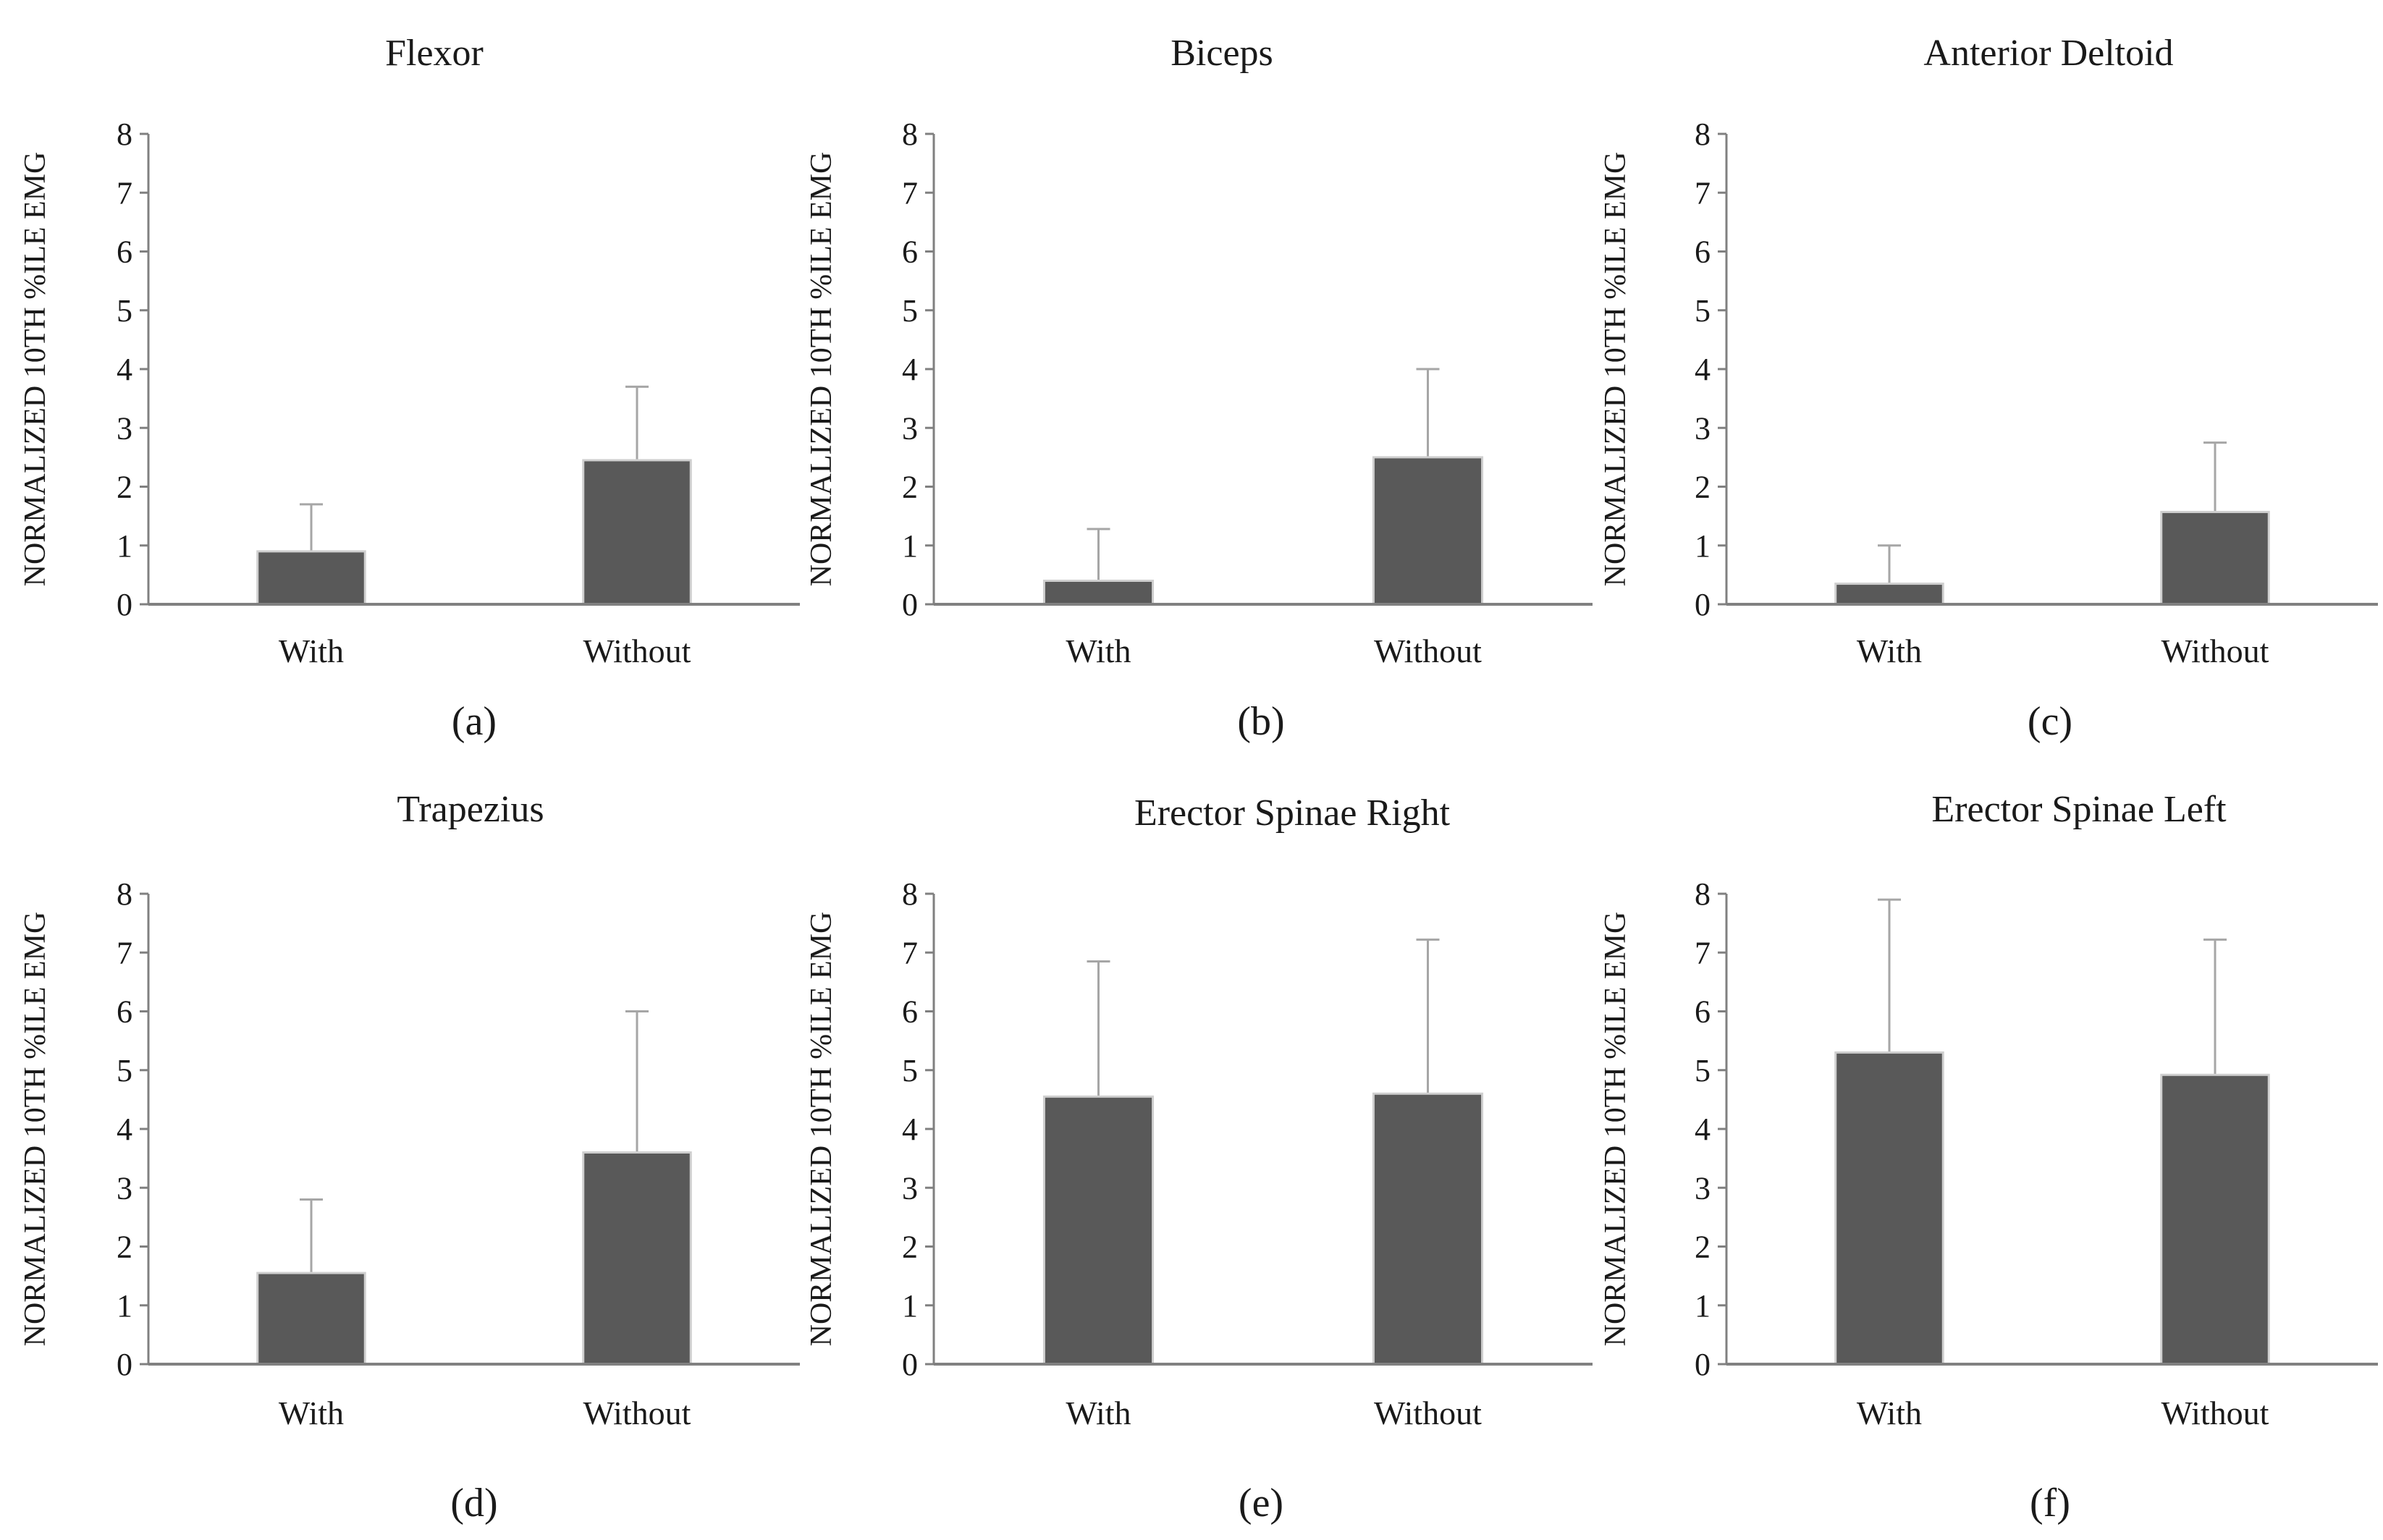 This screenshot has width=2383, height=1540. I want to click on panel-letter: (e), so click(1261, 1503).